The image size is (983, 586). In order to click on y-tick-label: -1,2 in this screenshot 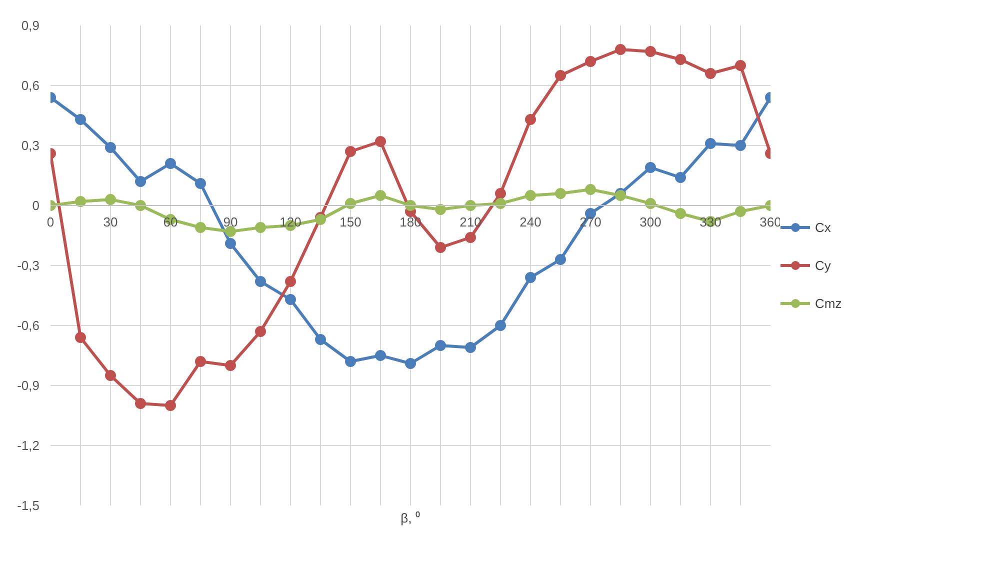, I will do `click(28, 445)`.